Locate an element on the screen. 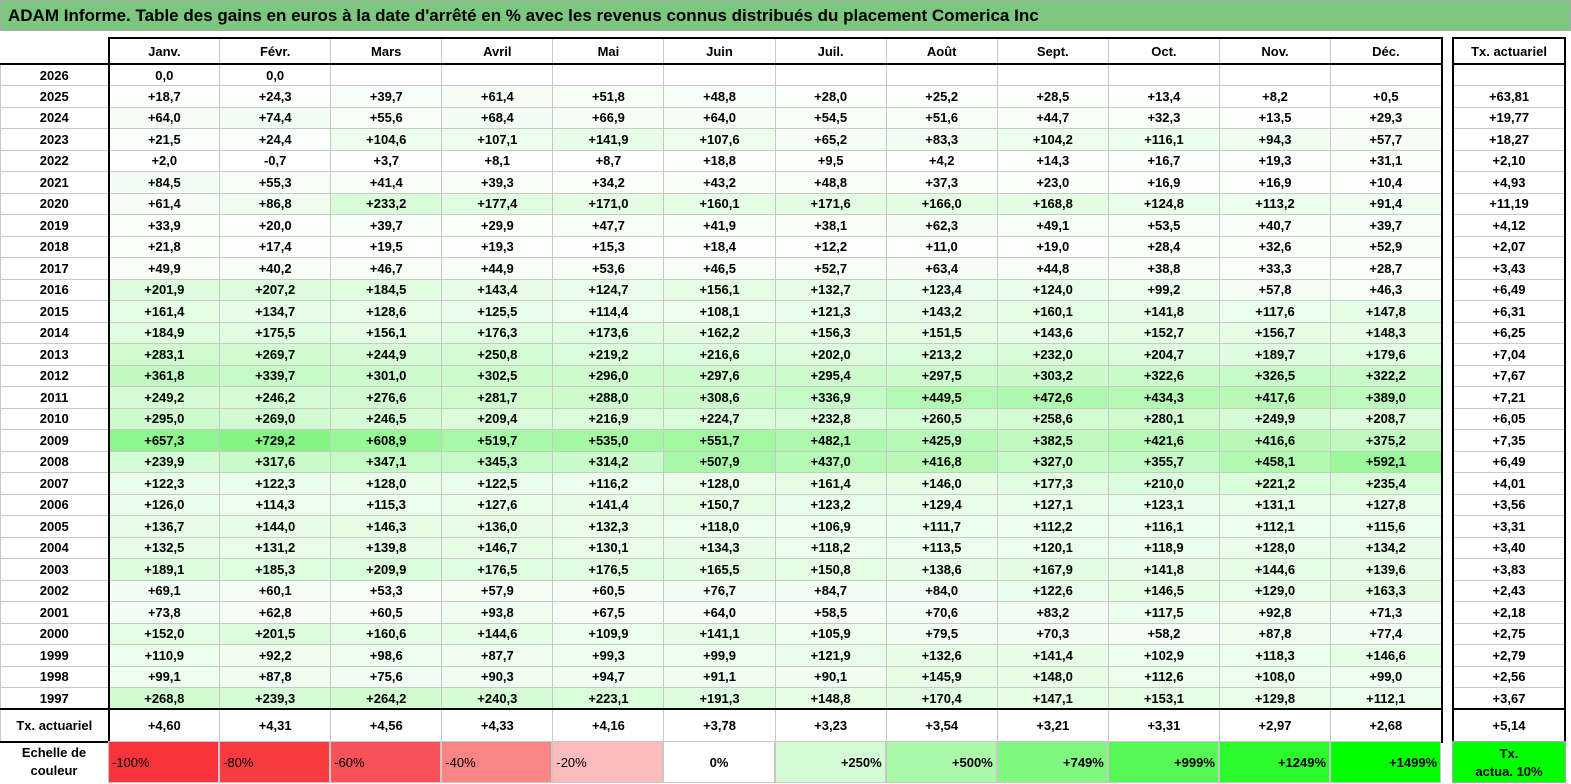  gain-cell: -0,7 is located at coordinates (275, 160).